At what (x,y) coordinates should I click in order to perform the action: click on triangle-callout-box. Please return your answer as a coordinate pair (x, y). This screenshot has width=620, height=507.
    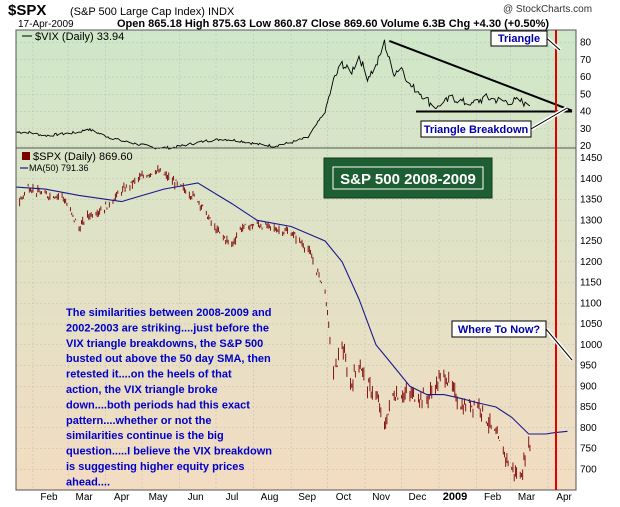
    Looking at the image, I should click on (519, 38).